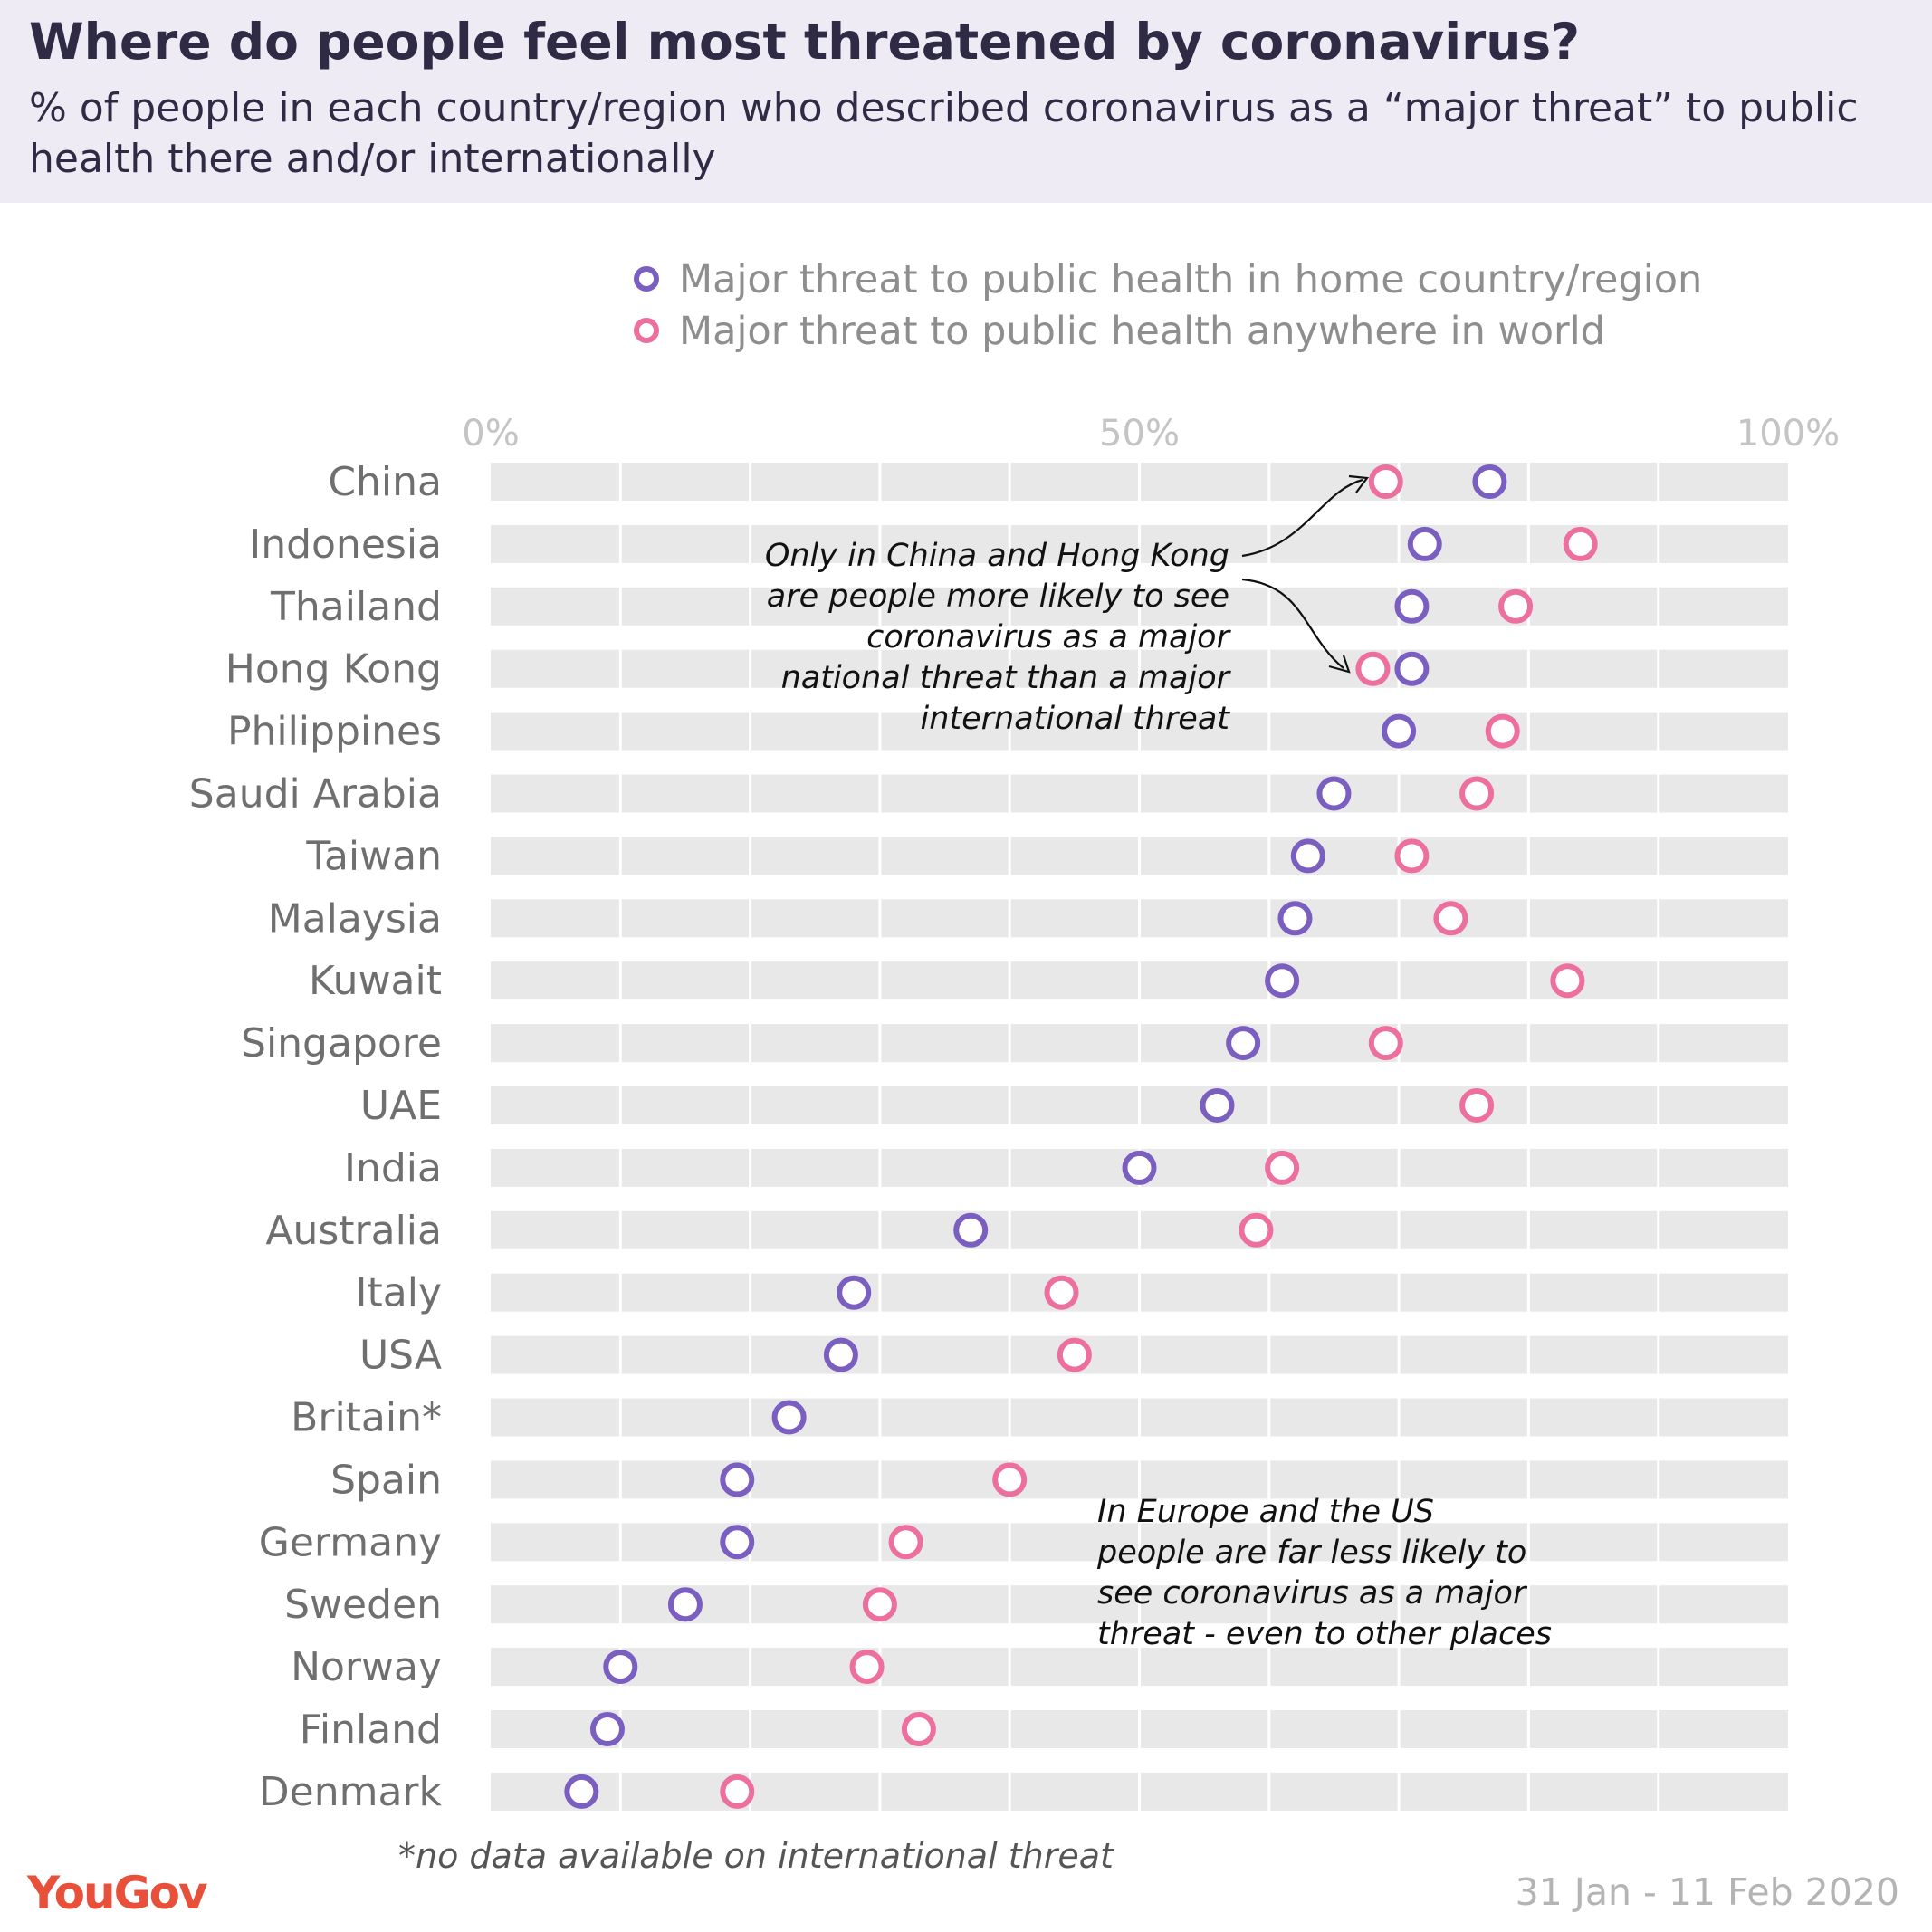  Describe the element at coordinates (117, 1893) in the screenshot. I see `yougov-logo: YouGov` at that location.